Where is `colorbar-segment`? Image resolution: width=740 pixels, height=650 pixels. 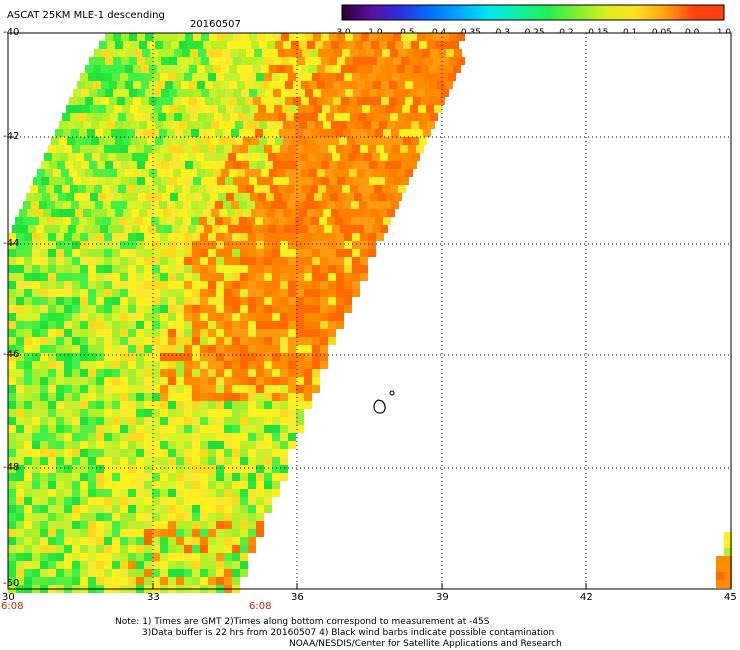 colorbar-segment is located at coordinates (709, 12).